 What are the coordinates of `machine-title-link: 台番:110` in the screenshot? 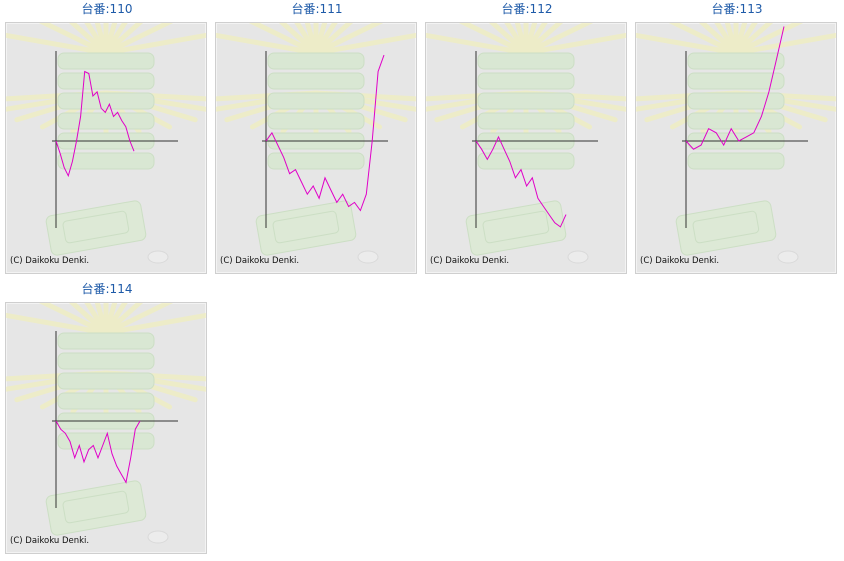 It's located at (107, 9).